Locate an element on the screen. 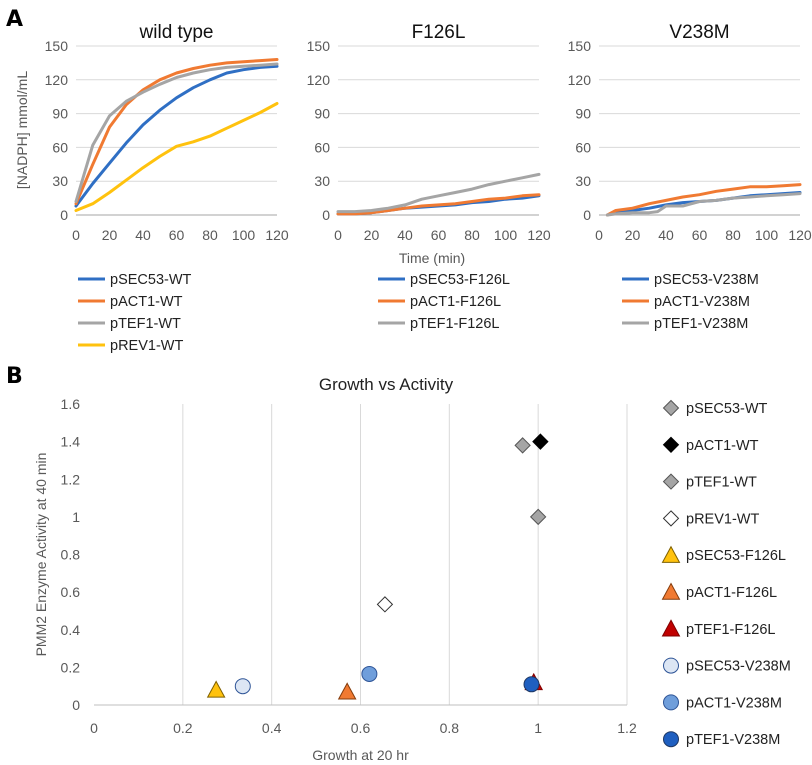  line-chart-2: F126L 0 30 60 90 120 150 0 20 40 60 80 100 120 is located at coordinates (429, 132).